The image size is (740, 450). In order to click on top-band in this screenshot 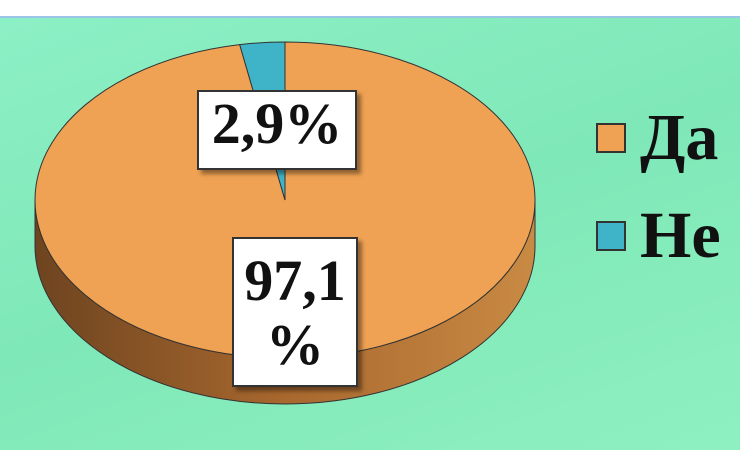, I will do `click(370, 9)`.